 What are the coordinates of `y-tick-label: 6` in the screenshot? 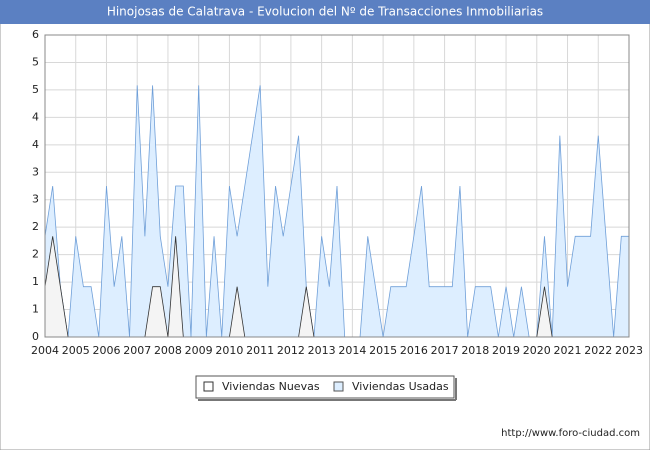 It's located at (35, 34).